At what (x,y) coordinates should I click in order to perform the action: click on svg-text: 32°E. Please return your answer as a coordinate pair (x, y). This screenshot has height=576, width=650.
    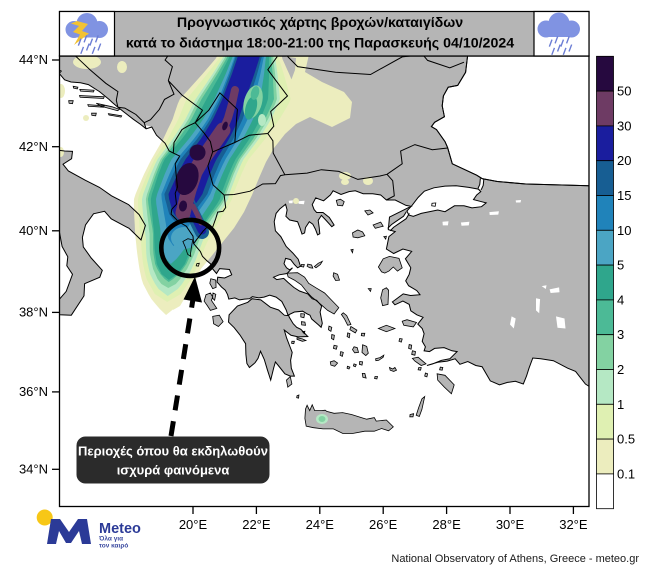
    Looking at the image, I should click on (573, 524).